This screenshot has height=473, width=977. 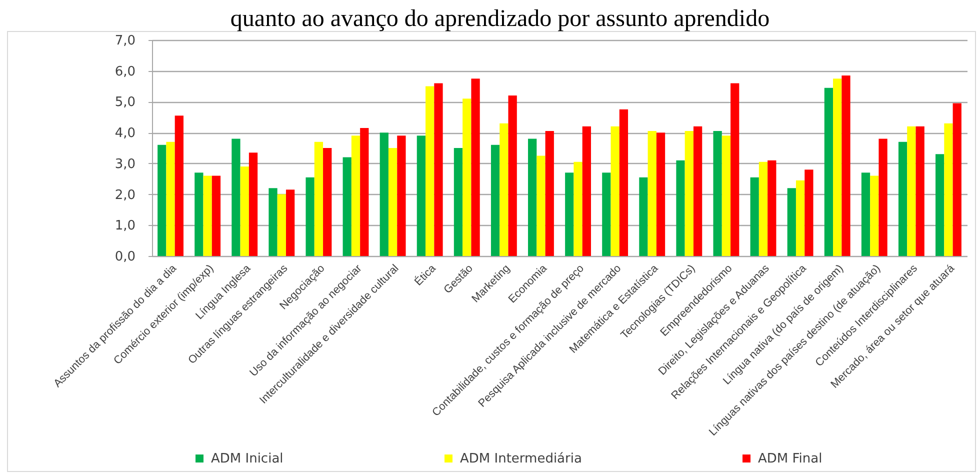 What do you see at coordinates (521, 459) in the screenshot?
I see `legend-label: ADM Intermediária` at bounding box center [521, 459].